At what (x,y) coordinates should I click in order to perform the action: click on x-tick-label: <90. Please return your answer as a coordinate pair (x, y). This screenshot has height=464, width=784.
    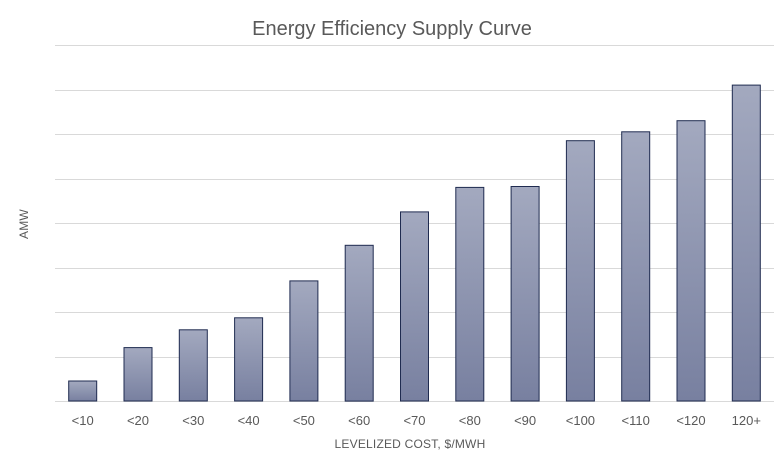
    Looking at the image, I should click on (525, 420).